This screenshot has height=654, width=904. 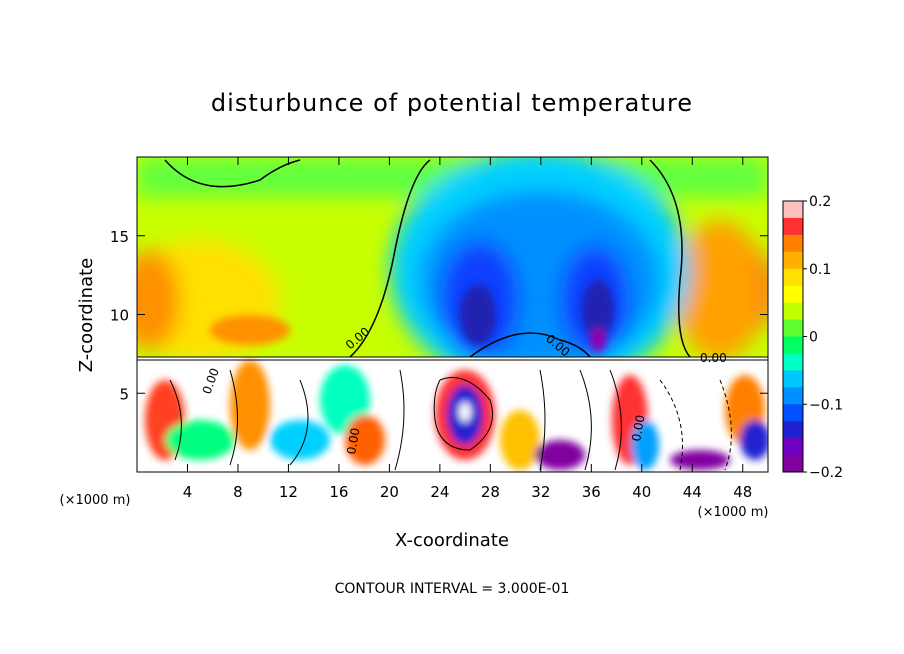 What do you see at coordinates (540, 492) in the screenshot?
I see `x-tick-label: 32` at bounding box center [540, 492].